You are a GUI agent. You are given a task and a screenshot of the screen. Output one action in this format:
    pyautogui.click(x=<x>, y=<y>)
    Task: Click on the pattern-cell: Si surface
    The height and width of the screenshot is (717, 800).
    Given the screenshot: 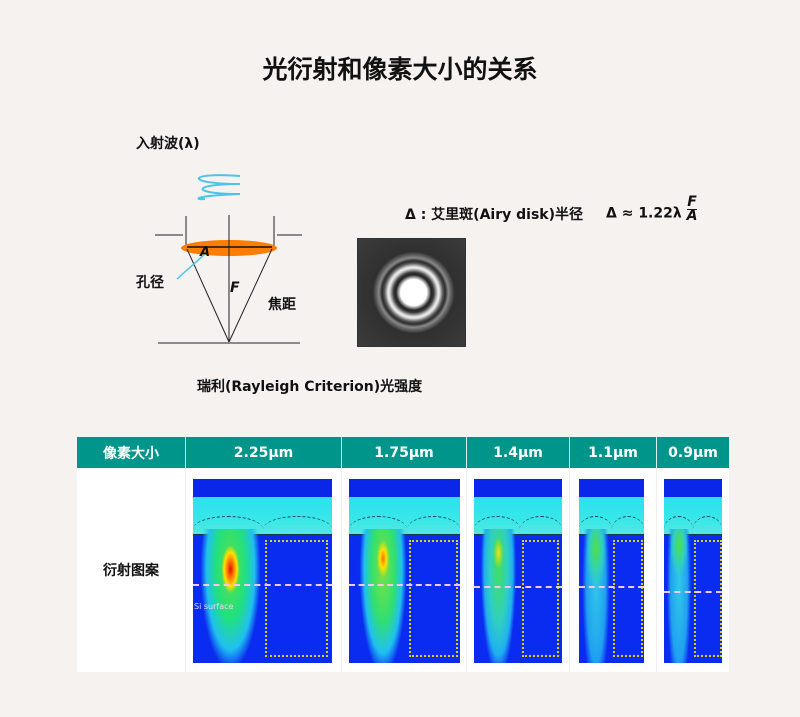 What is the action you would take?
    pyautogui.click(x=263, y=570)
    